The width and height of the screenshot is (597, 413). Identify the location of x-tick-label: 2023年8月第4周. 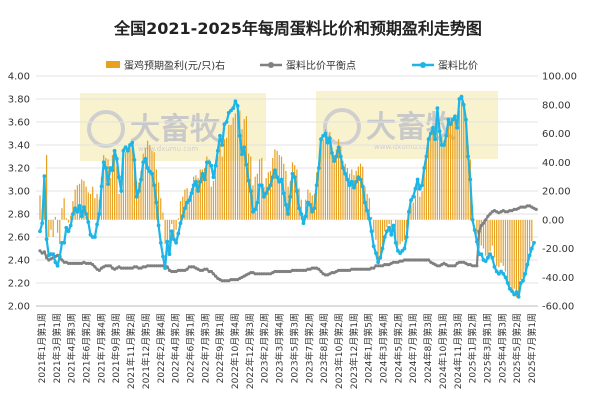
(324, 348).